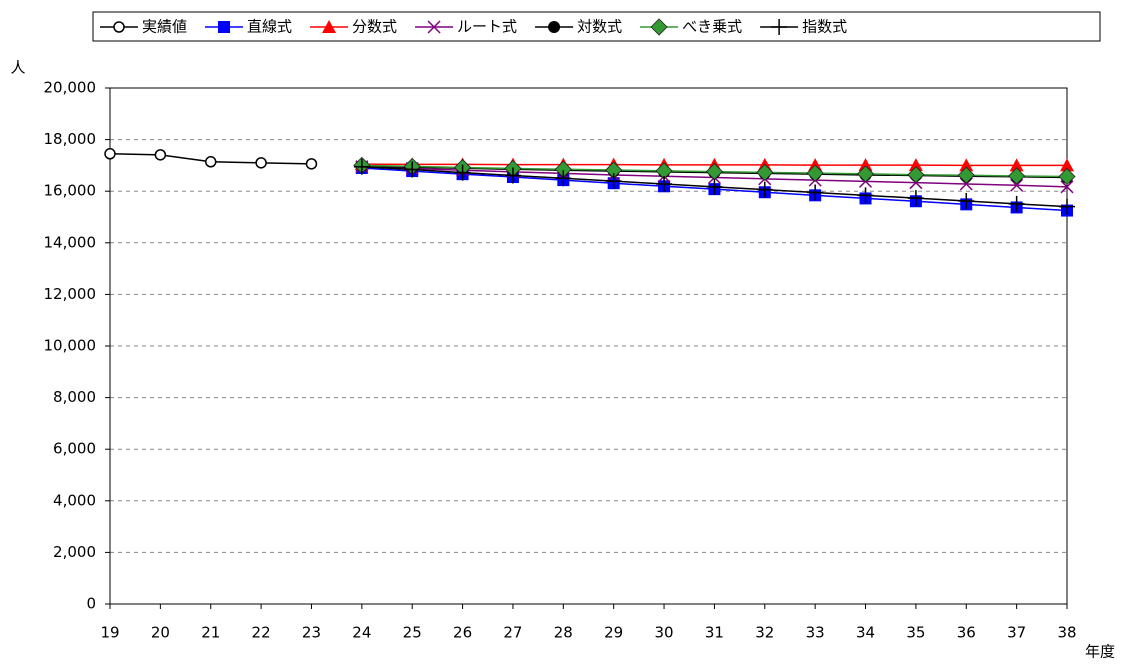  I want to click on y-tick-label: 4,000, so click(74, 500).